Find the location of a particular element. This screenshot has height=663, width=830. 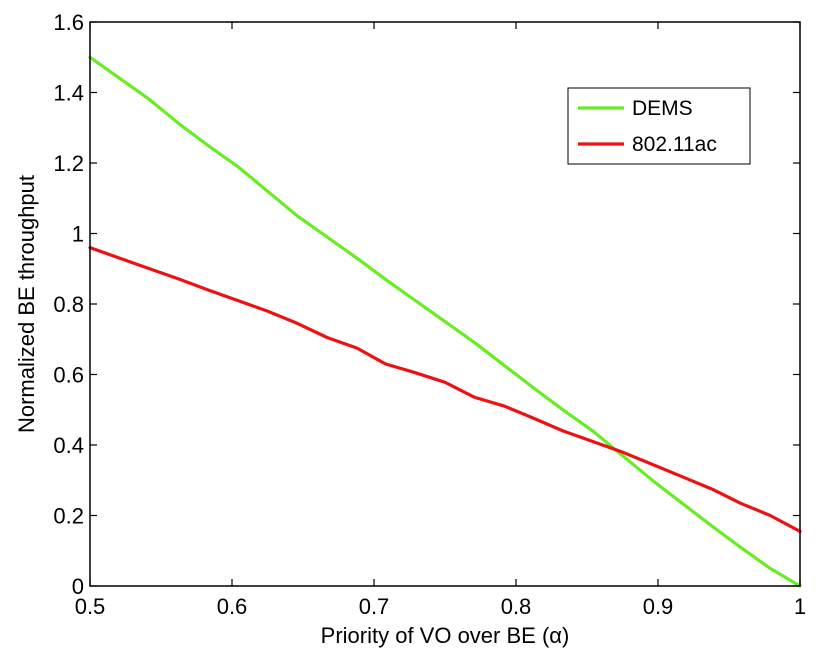

y-tick-label: 1.6 is located at coordinates (68, 22).